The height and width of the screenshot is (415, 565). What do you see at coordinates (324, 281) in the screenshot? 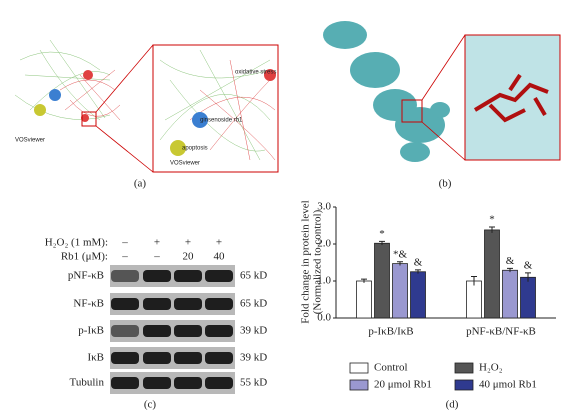
I see `y-tick-label: 1.0` at bounding box center [324, 281].